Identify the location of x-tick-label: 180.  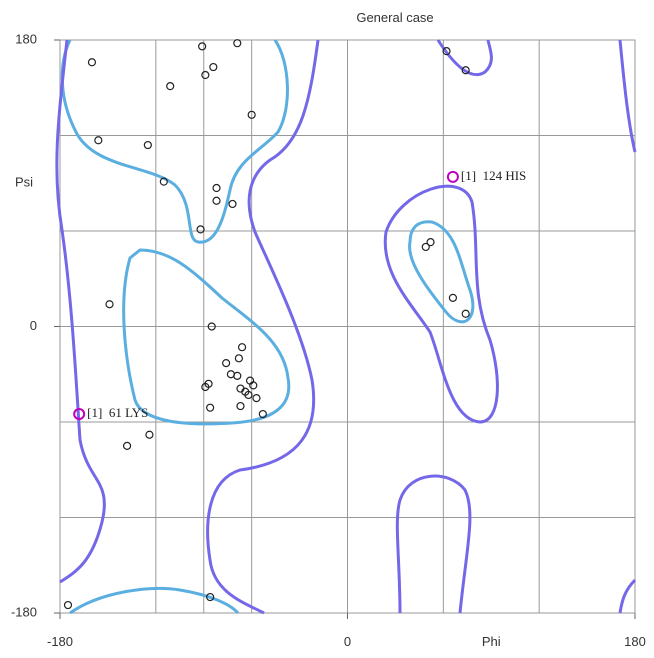
(635, 641).